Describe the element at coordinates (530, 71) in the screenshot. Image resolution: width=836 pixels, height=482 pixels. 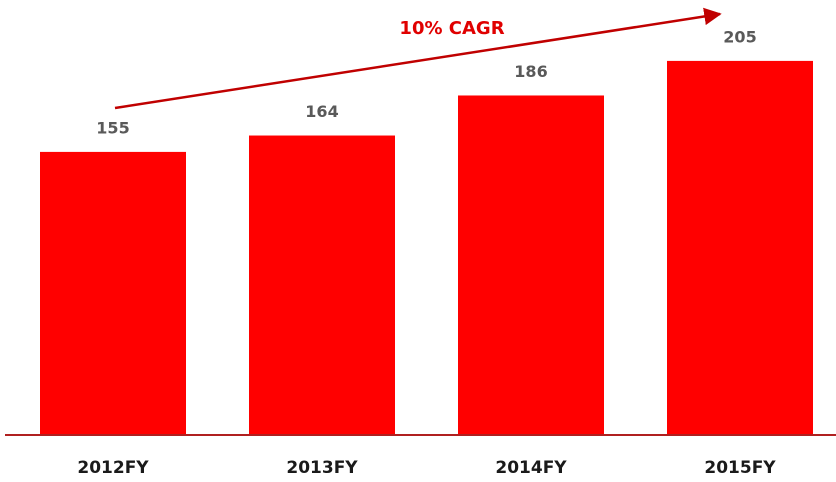
I see `value-label: 186` at that location.